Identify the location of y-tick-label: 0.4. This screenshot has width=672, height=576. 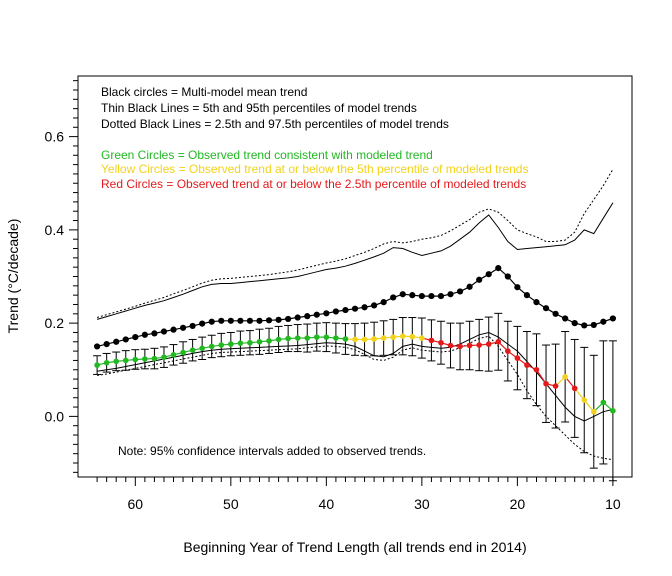
(55, 230).